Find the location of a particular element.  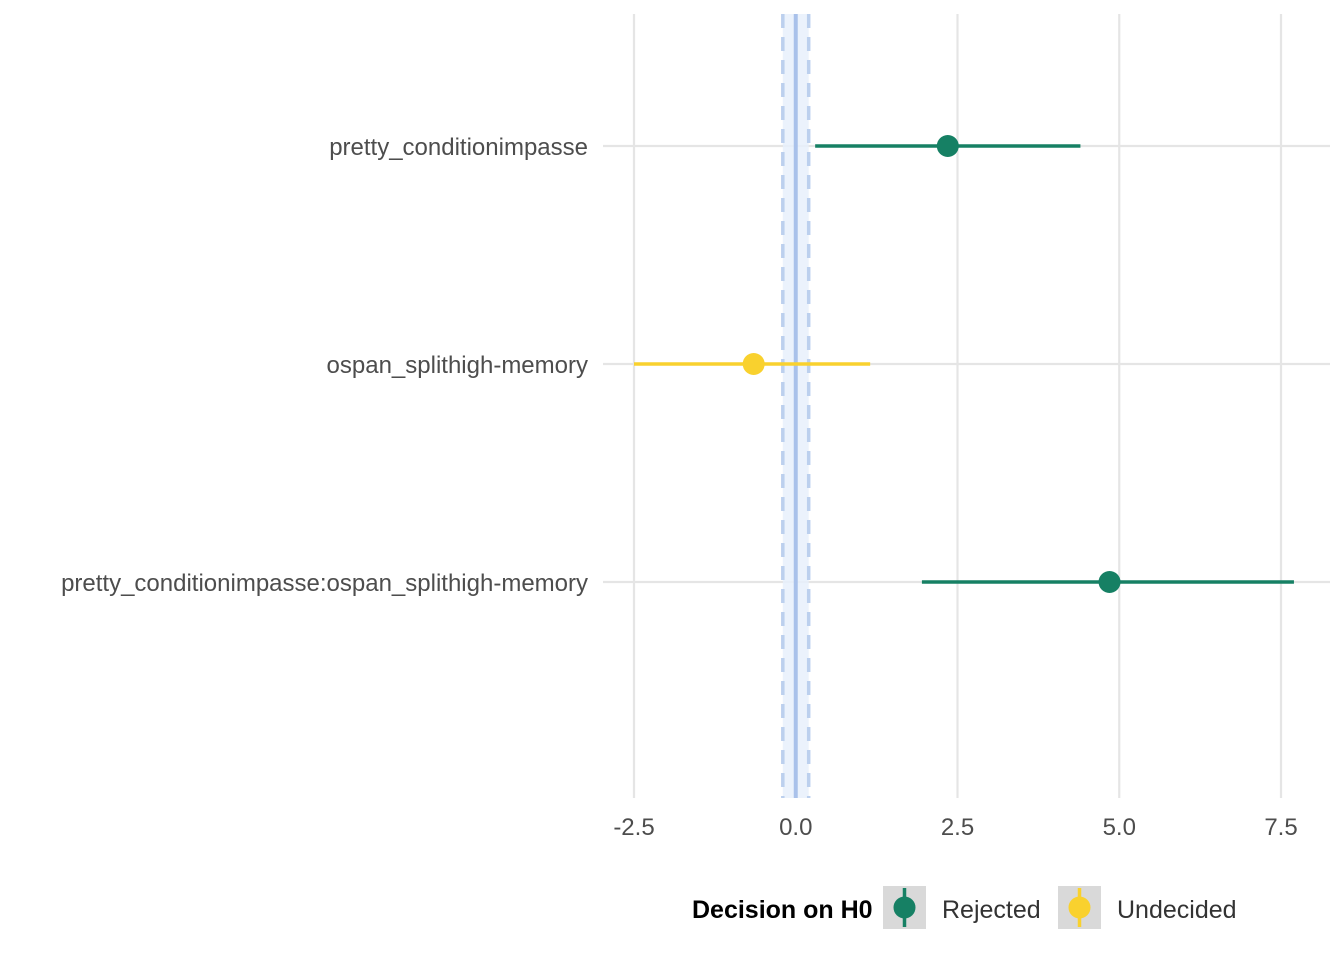

legend-item-rejected: Rejected is located at coordinates (962, 907).